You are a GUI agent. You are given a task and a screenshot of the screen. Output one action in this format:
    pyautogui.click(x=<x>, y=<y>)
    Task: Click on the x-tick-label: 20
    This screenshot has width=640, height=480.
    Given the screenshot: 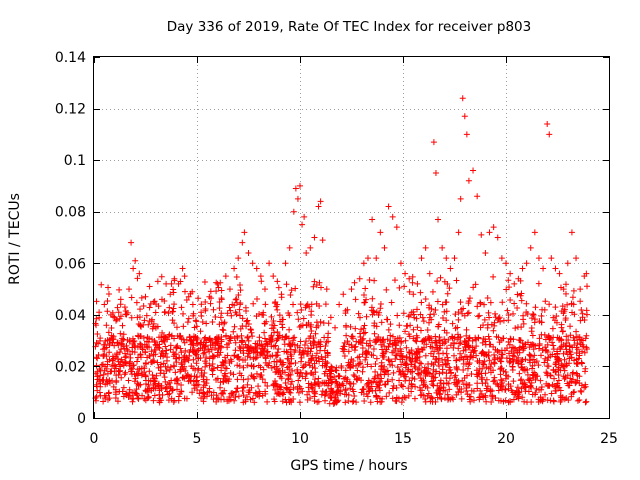 What is the action you would take?
    pyautogui.click(x=506, y=439)
    